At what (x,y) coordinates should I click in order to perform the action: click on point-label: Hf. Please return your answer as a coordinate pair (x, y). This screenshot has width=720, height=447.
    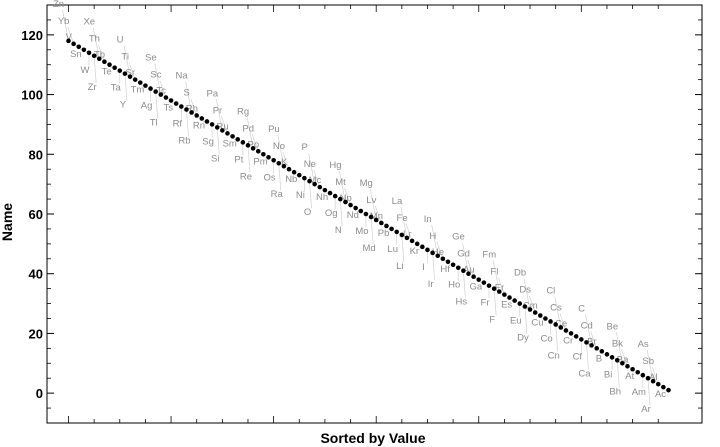
    Looking at the image, I should click on (445, 269).